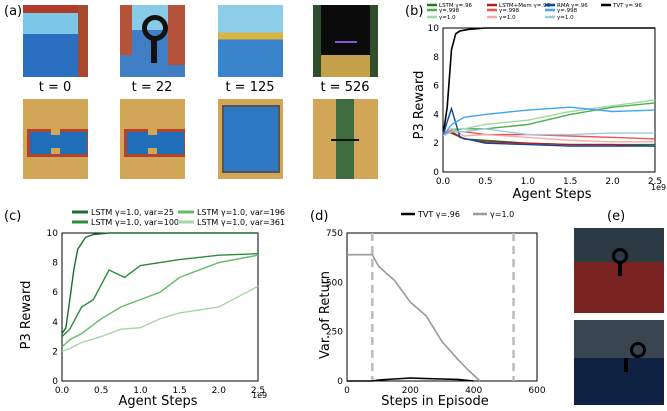 This screenshot has height=411, width=667. What do you see at coordinates (152, 87) in the screenshot?
I see `timestep-label-1: t = 22` at bounding box center [152, 87].